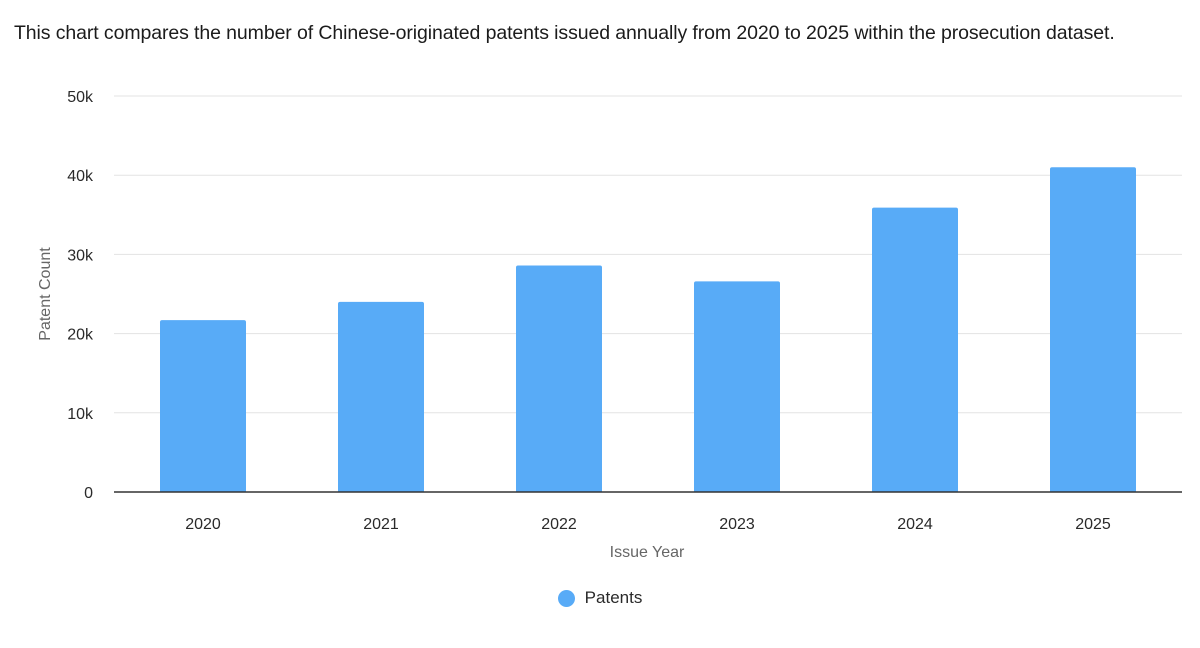 The image size is (1200, 648). I want to click on bar-2025, so click(1093, 329).